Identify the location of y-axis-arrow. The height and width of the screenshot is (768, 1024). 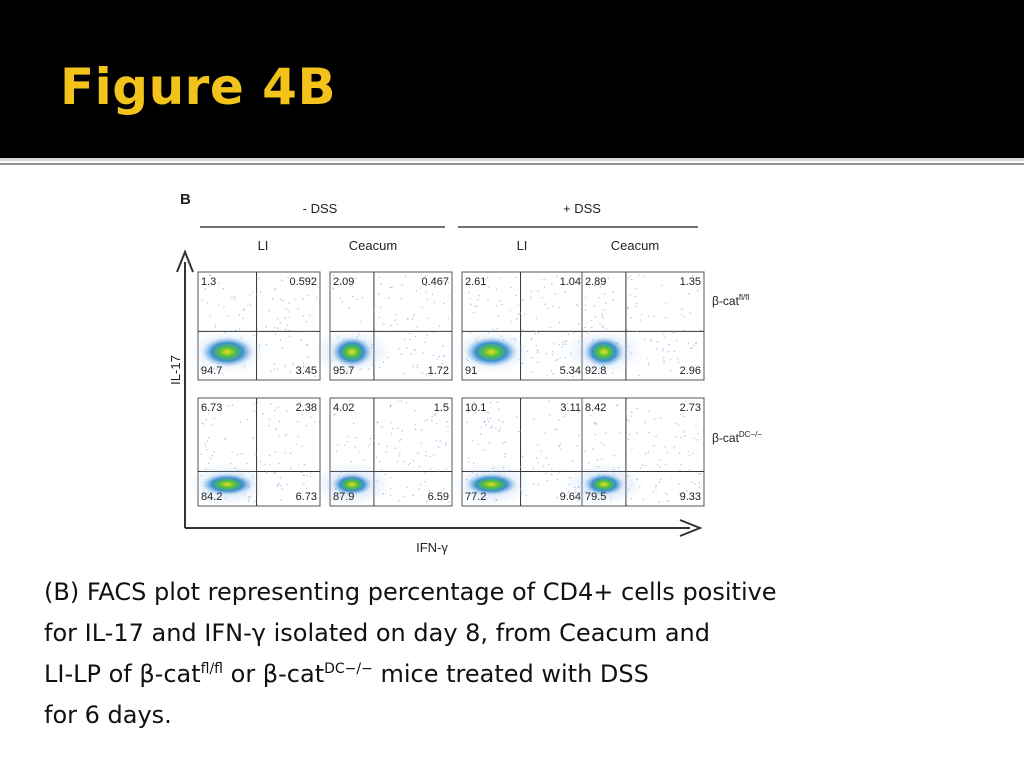
(185, 261).